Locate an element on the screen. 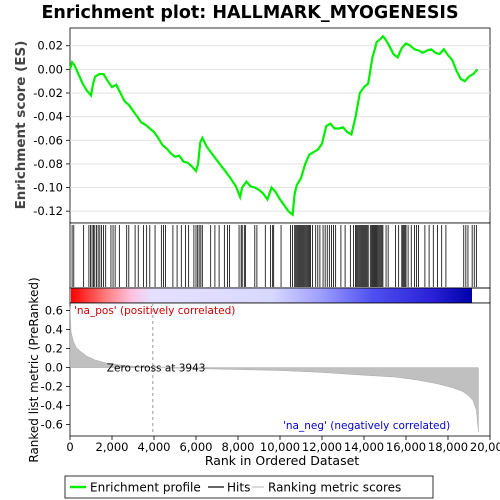  chart-title: Enrichment plot: HALLMARK_MYOGENESIS is located at coordinates (249, 13).